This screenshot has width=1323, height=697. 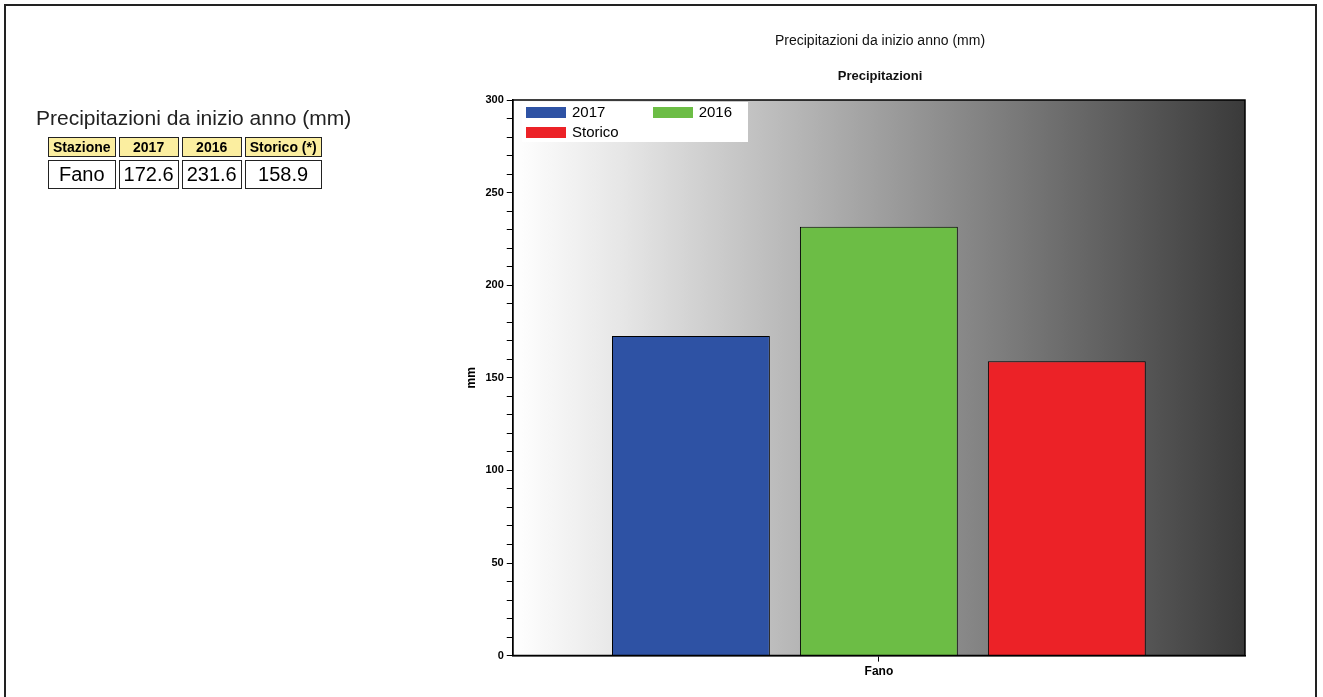 I want to click on y-tick-label: 0, so click(x=500, y=654).